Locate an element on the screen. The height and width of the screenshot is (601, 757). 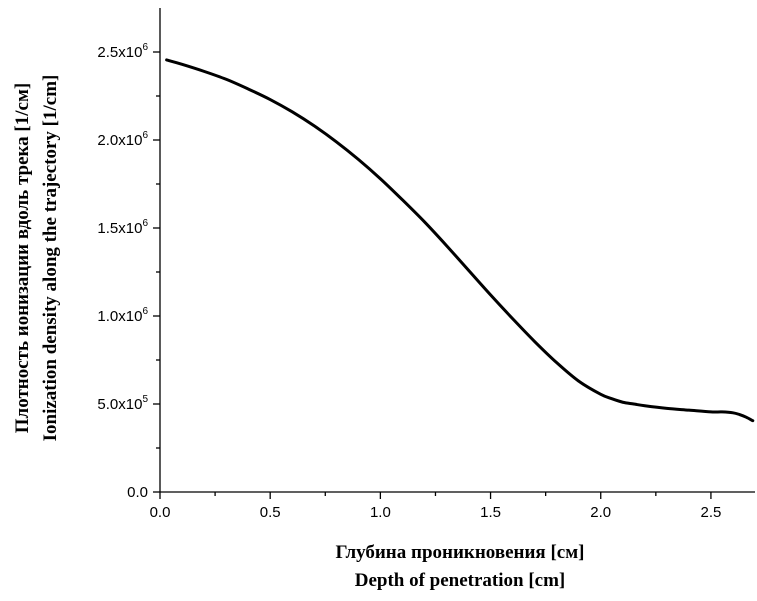
y-tick-label: 2.0x10⁶ is located at coordinates (122, 139).